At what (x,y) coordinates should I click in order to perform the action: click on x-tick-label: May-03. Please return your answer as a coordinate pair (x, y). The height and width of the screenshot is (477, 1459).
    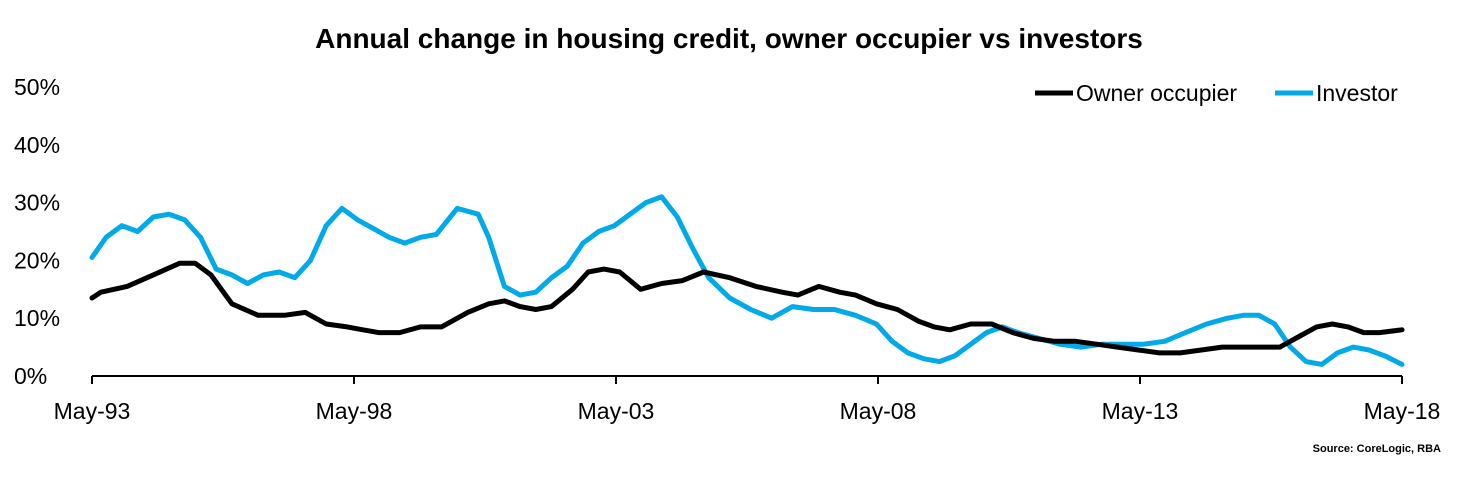
    Looking at the image, I should click on (616, 411).